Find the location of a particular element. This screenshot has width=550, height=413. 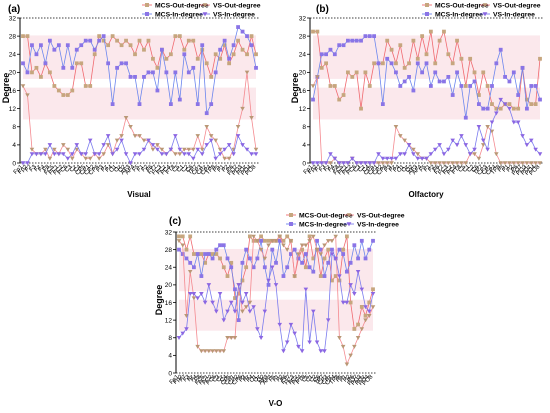

x-tick-label: F4 is located at coordinates (195, 379).